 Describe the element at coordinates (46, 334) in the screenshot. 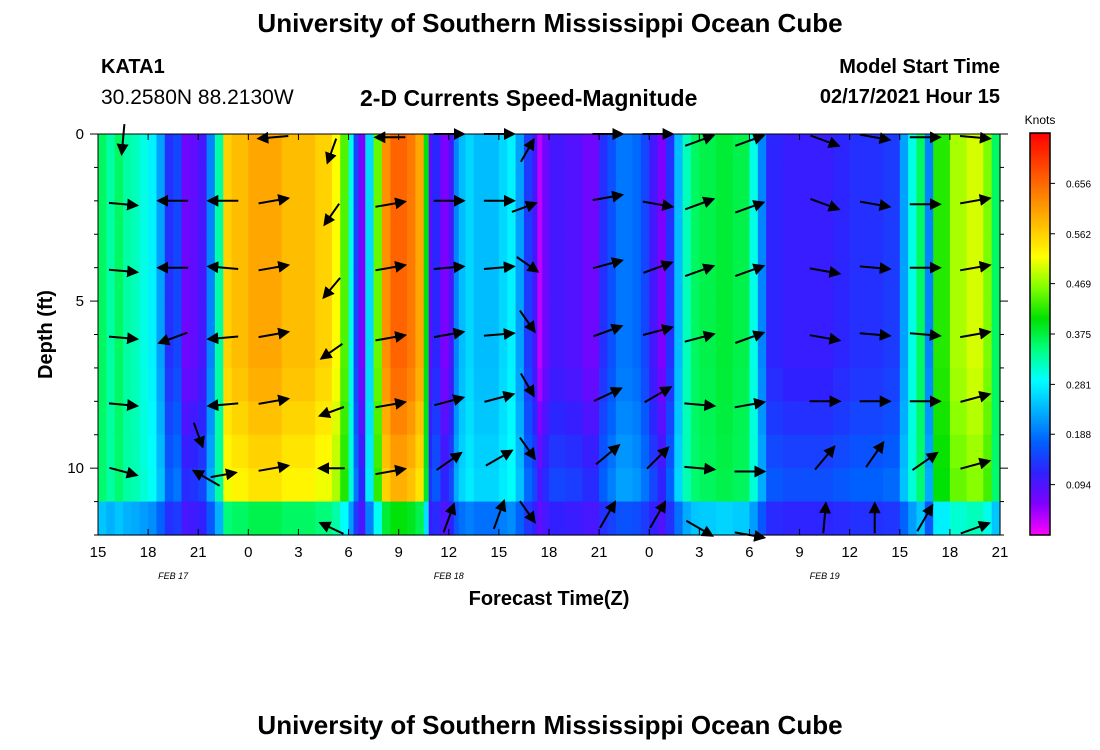

I see `y-axis-label: Depth (ft)` at that location.